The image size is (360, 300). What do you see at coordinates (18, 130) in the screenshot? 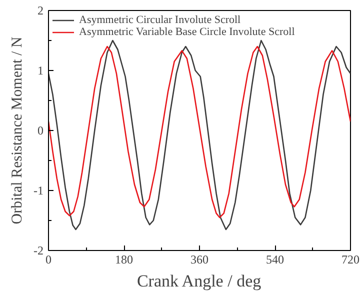
I see `y-axis-title: Orbital Resistance Moment / N` at bounding box center [18, 130].